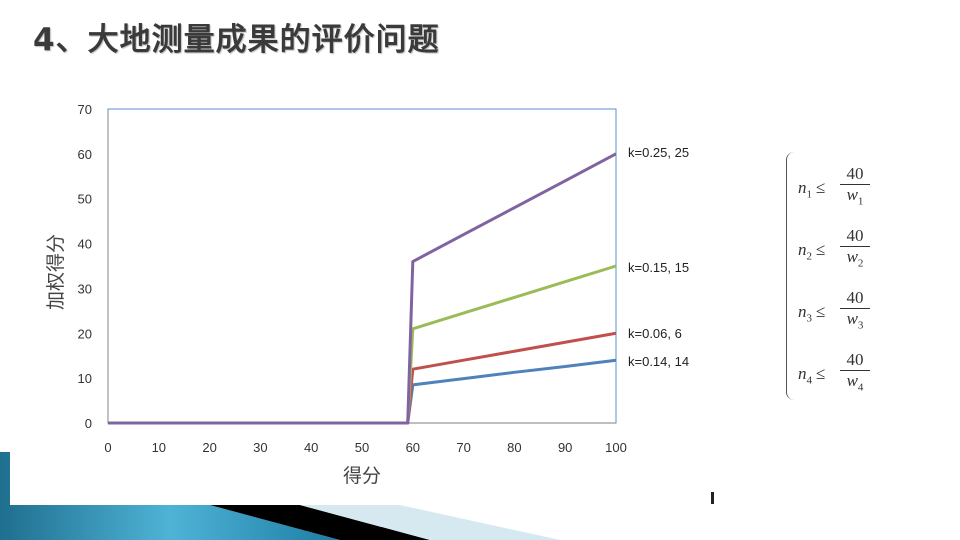  What do you see at coordinates (658, 267) in the screenshot?
I see `series-label: k=0.15, 15` at bounding box center [658, 267].